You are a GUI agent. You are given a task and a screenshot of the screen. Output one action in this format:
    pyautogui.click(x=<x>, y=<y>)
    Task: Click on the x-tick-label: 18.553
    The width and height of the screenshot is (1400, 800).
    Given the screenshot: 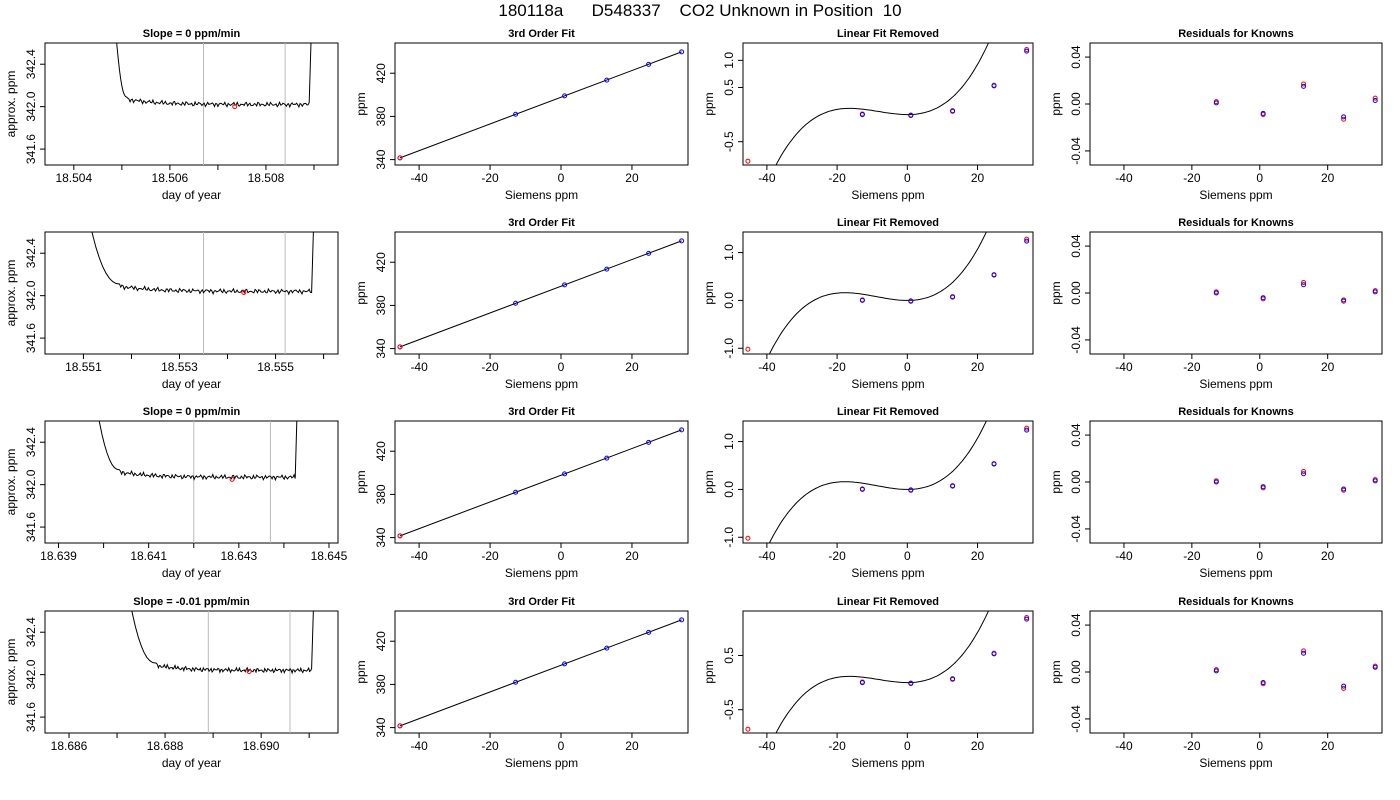 What is the action you would take?
    pyautogui.click(x=179, y=367)
    